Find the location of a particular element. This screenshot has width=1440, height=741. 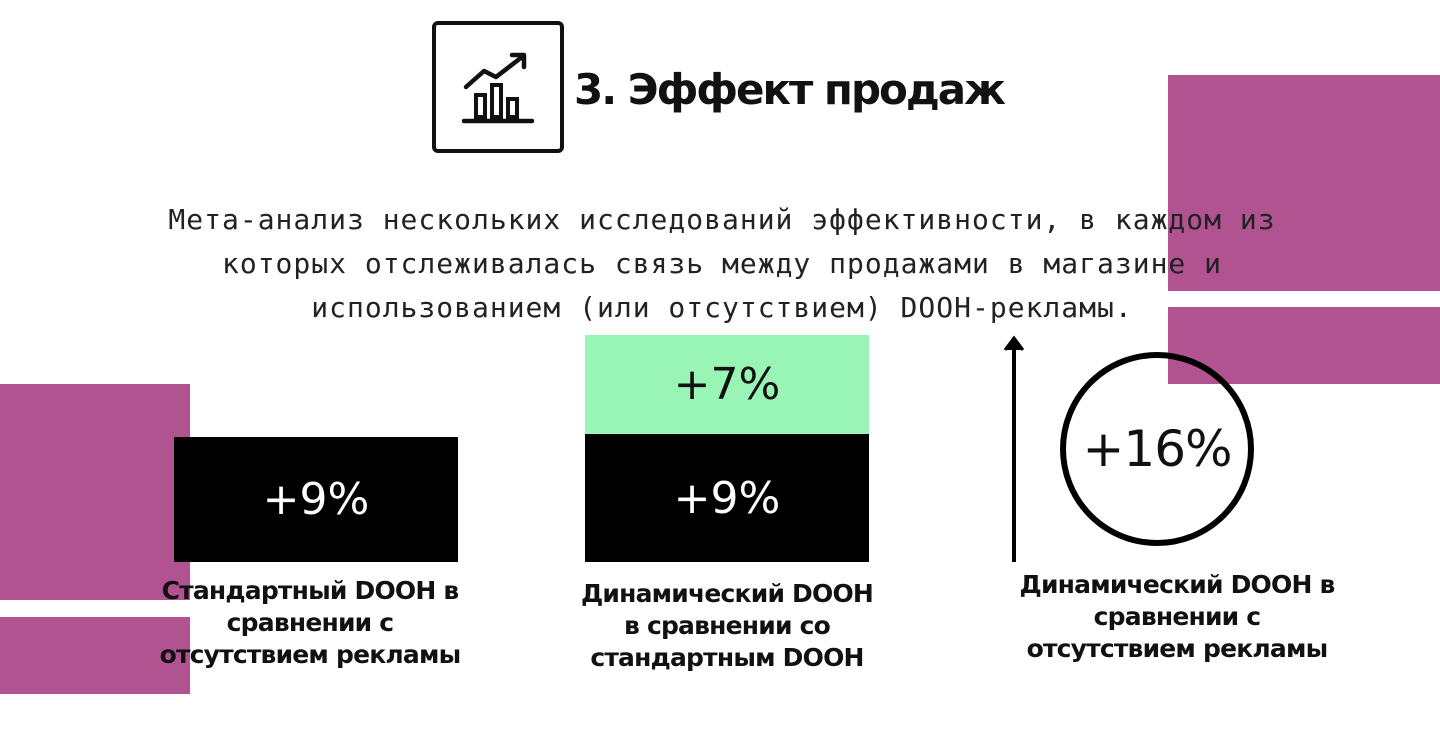

decor-block-bottom-left is located at coordinates (95, 492).